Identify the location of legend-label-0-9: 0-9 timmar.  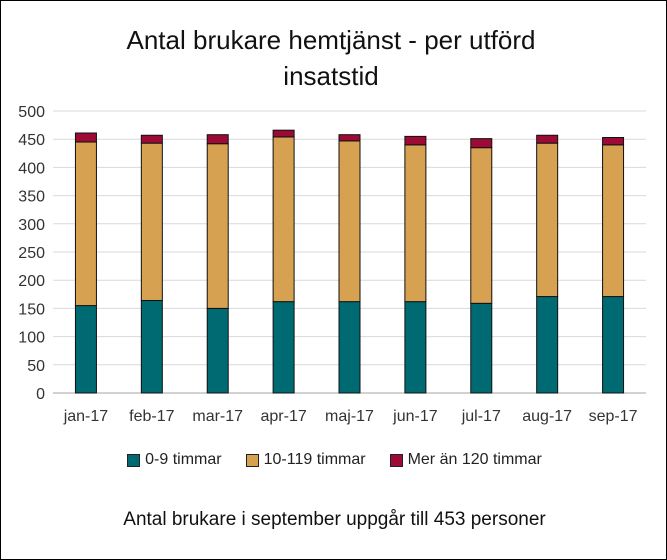
(183, 459).